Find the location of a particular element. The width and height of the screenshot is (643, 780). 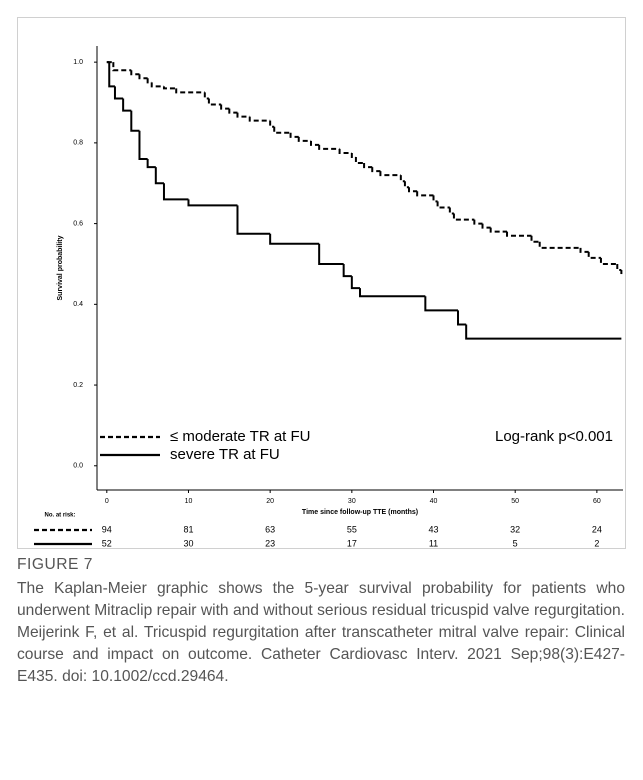

legend-label: ≤ moderate TR at FU is located at coordinates (240, 436).